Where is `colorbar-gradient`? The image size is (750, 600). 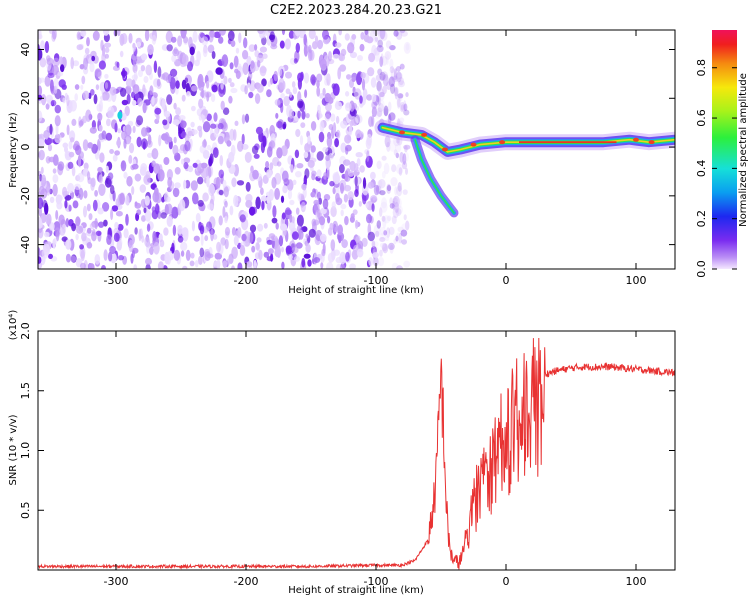 colorbar-gradient is located at coordinates (724, 149).